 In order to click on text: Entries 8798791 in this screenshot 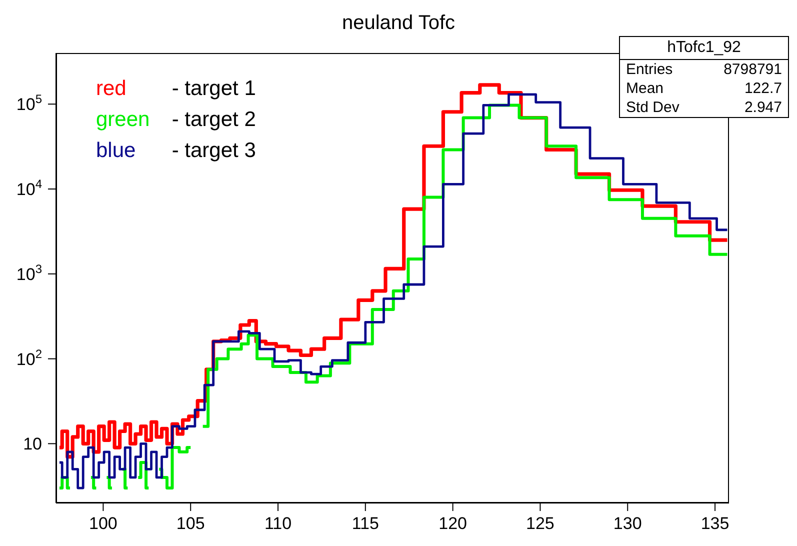, I will do `click(704, 69)`.